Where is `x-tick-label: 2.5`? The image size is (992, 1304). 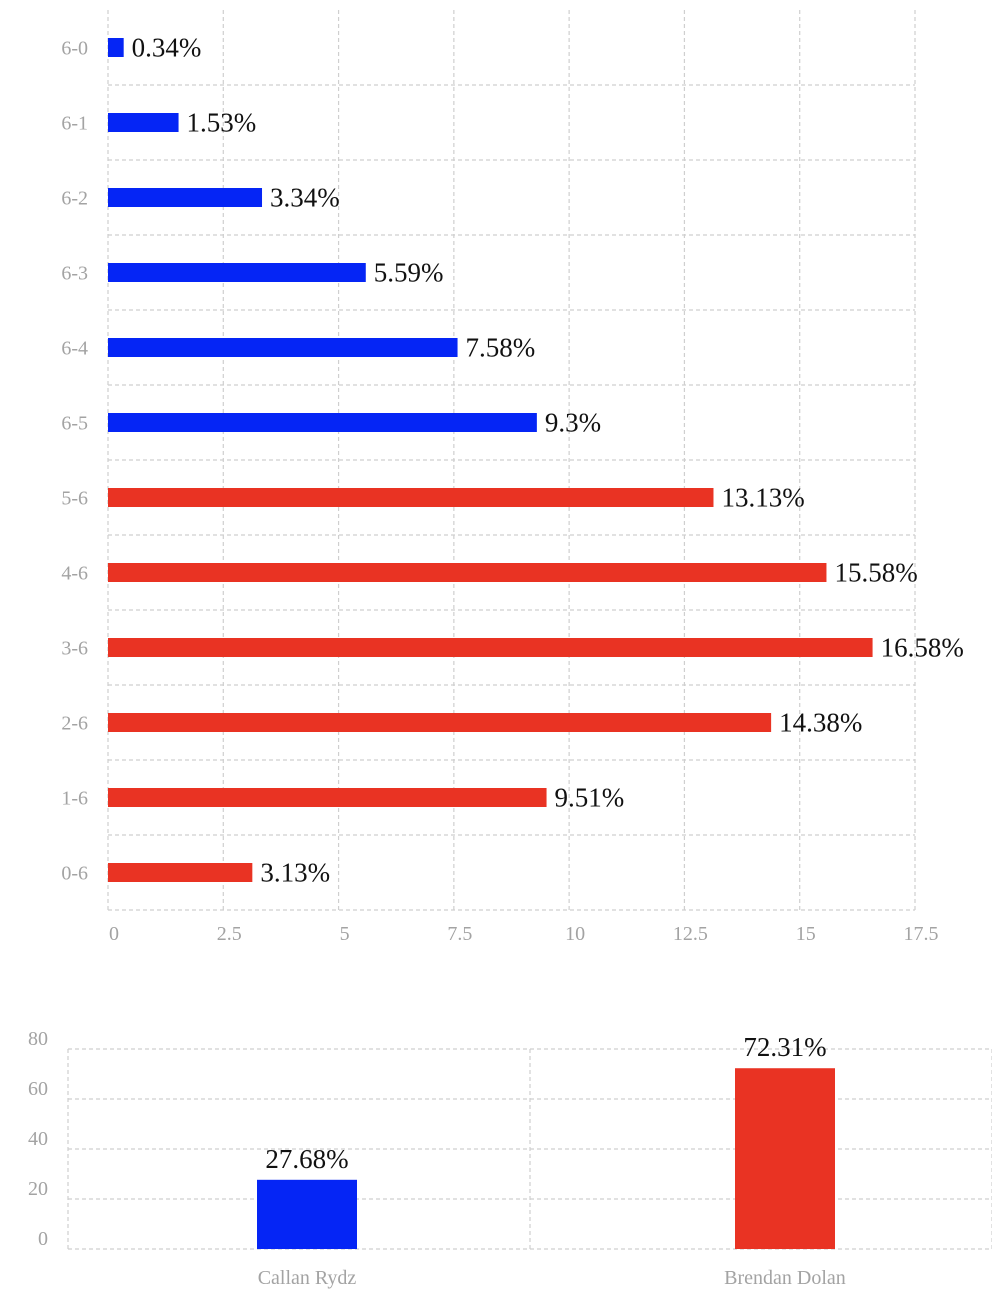
x-tick-label: 2.5 is located at coordinates (229, 931).